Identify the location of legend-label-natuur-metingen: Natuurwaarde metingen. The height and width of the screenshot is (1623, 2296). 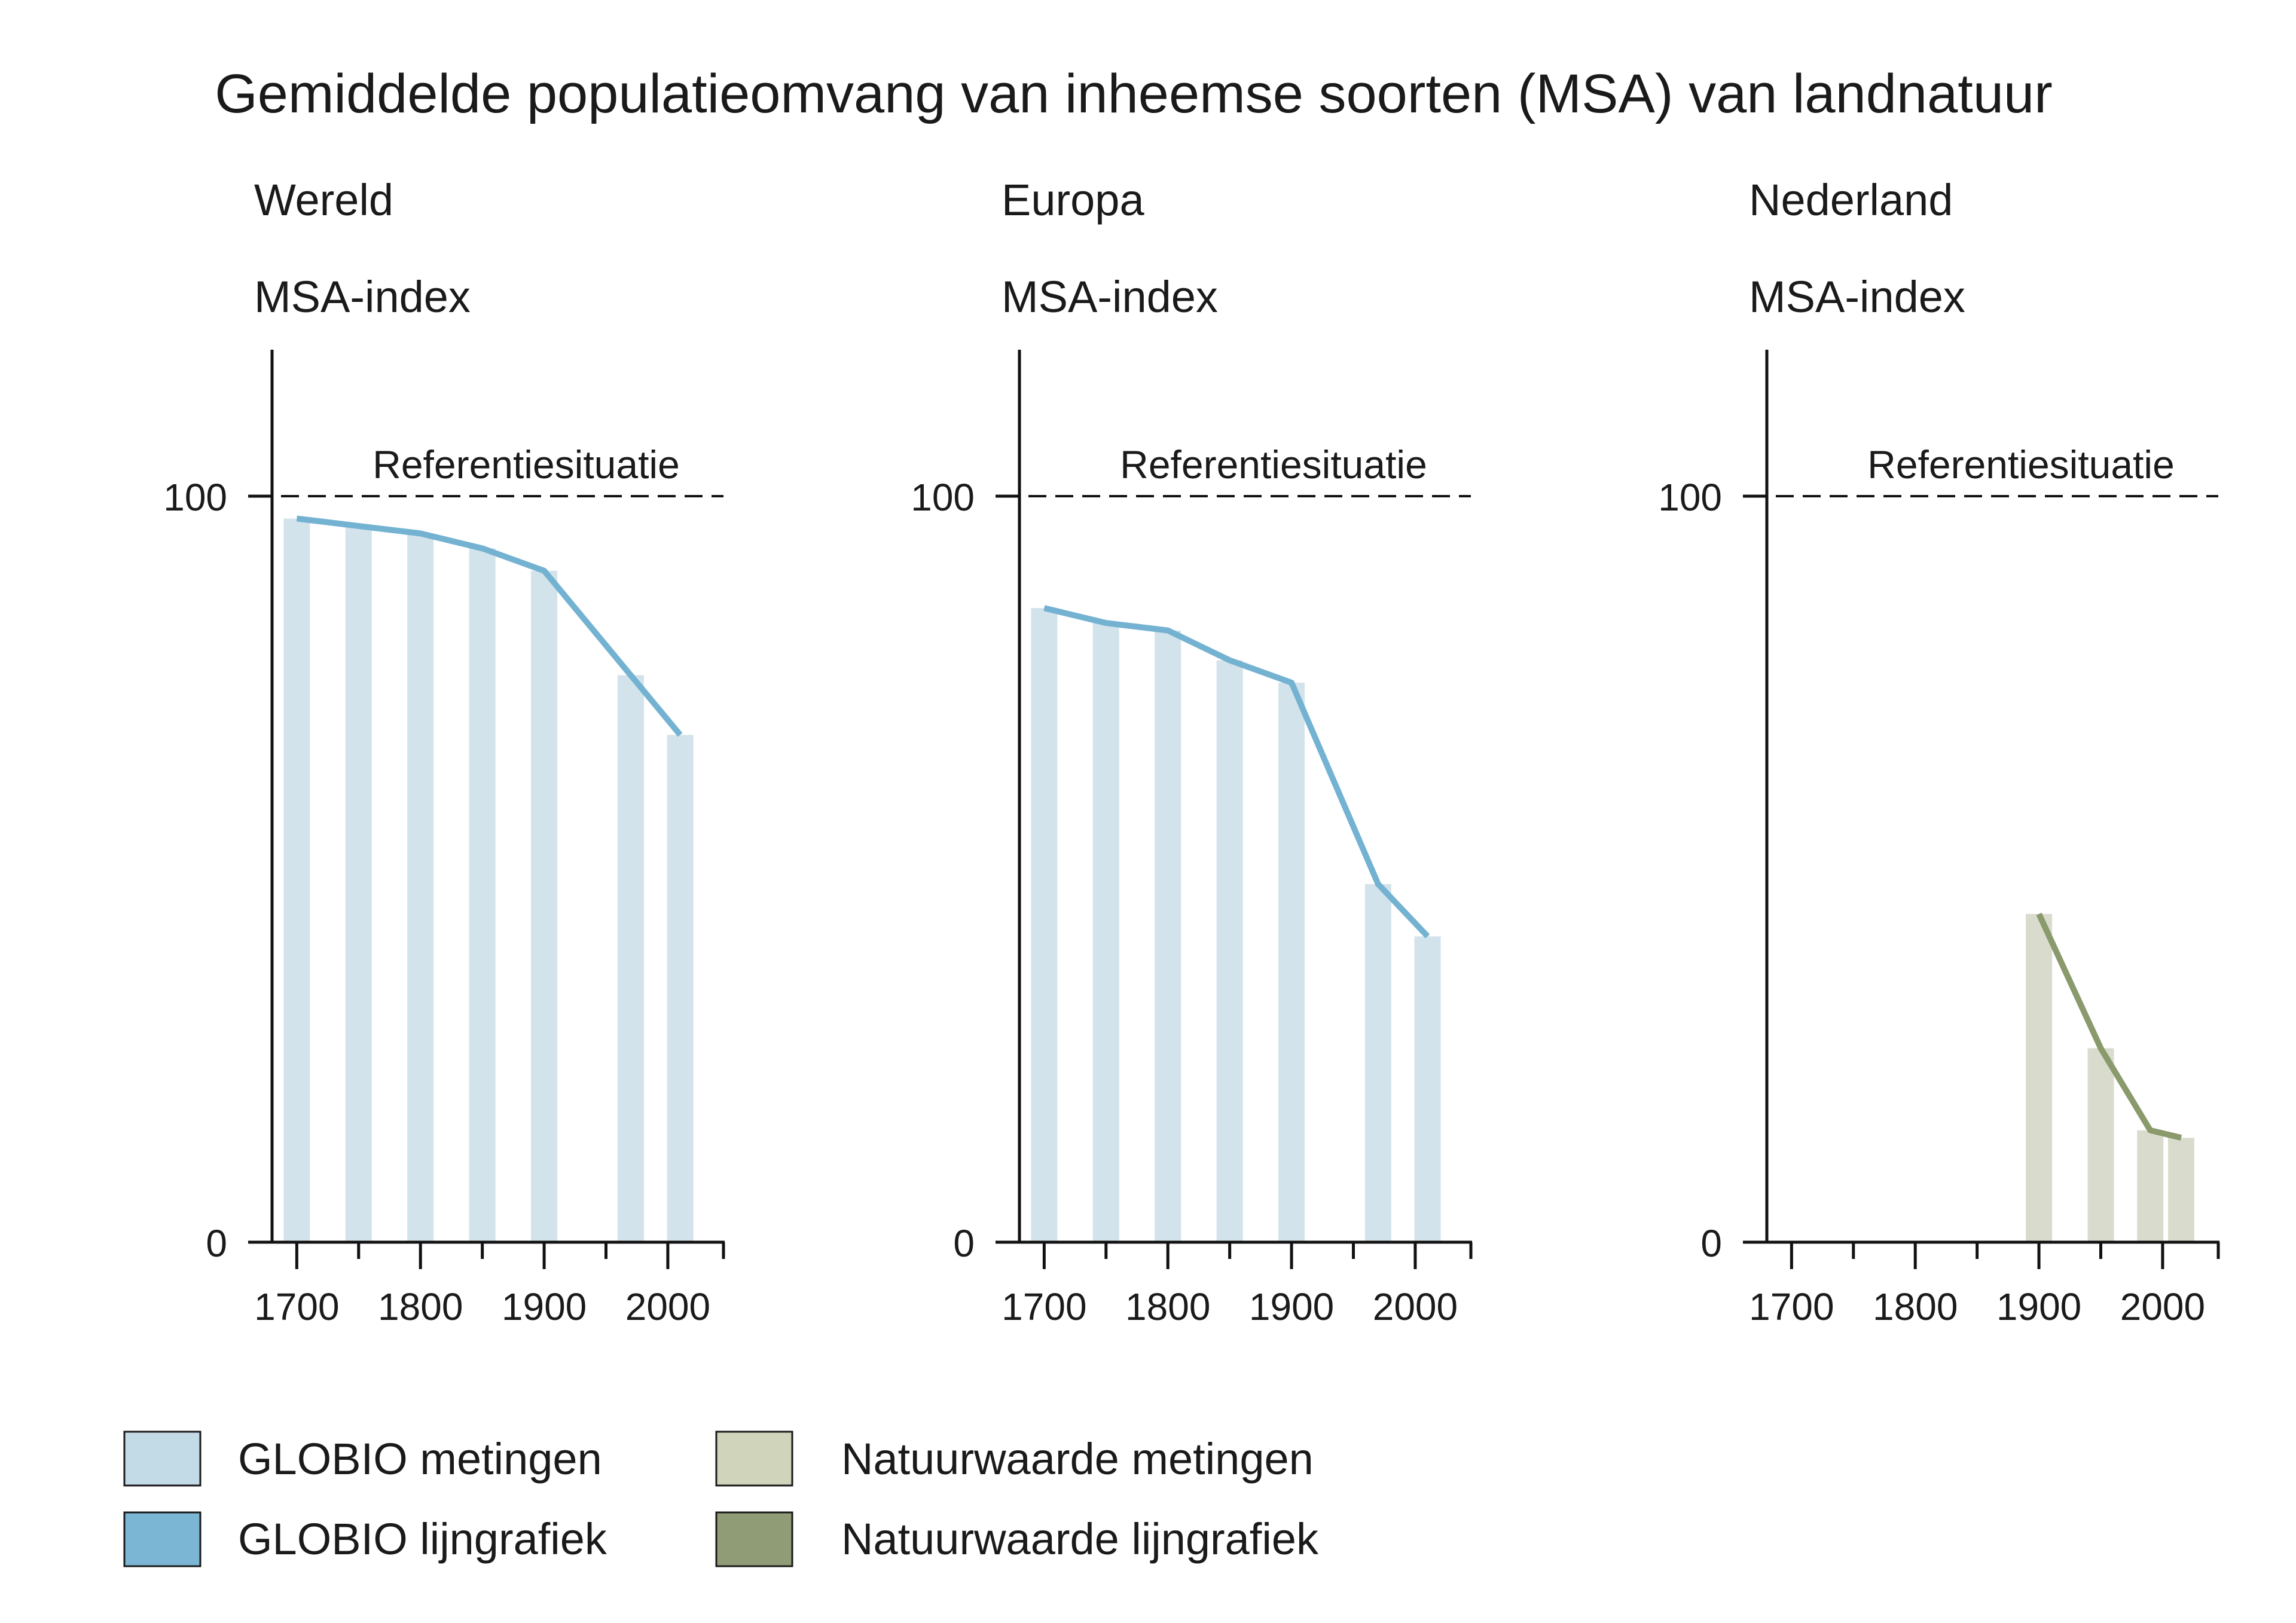
(1077, 1459).